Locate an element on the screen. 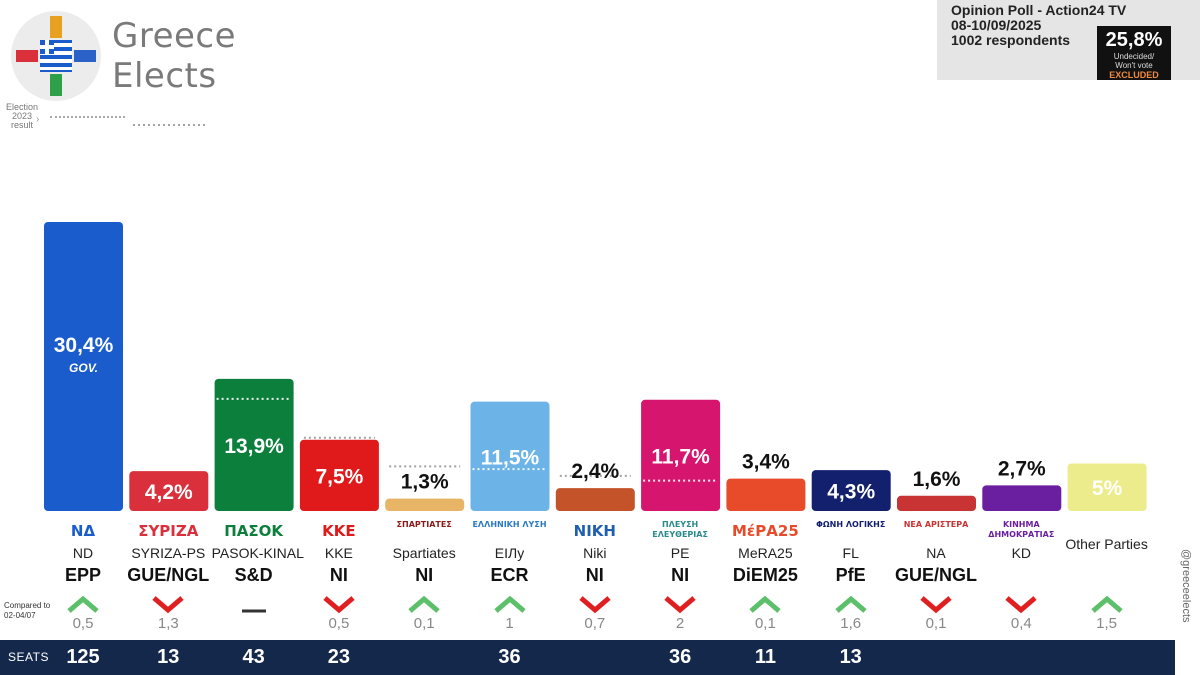  change-value: 1,6 is located at coordinates (851, 623).